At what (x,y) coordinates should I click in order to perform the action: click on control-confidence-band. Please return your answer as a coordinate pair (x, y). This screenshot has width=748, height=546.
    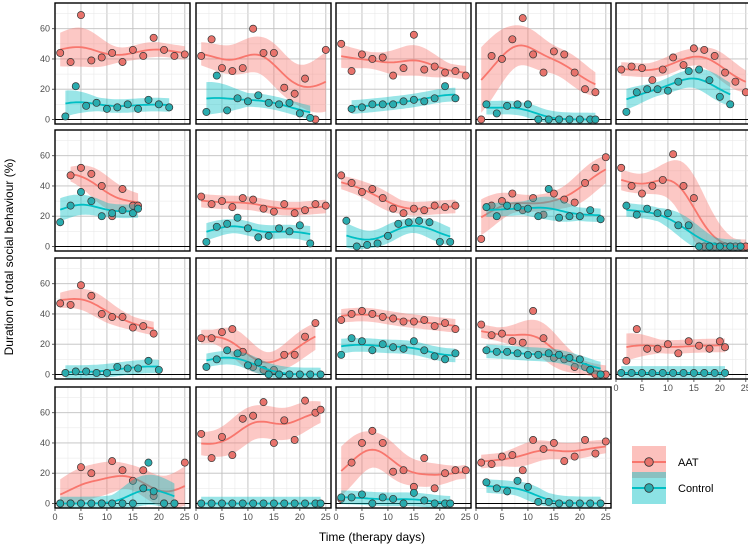
    Looking at the image, I should click on (117, 103).